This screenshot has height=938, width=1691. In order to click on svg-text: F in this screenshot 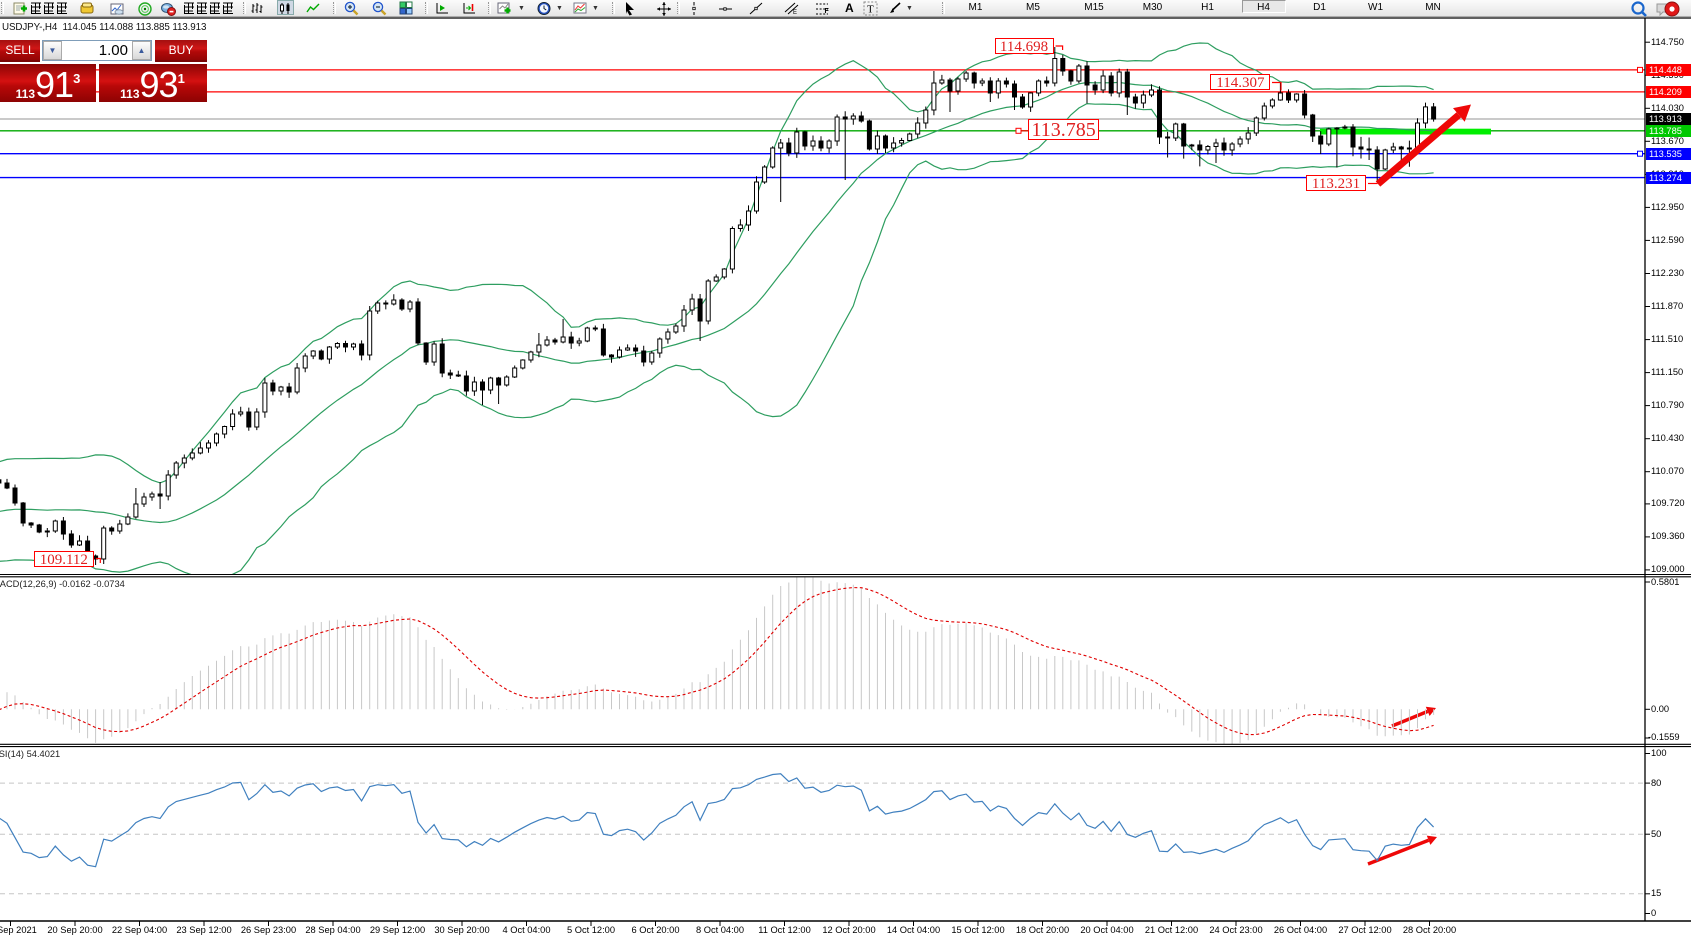, I will do `click(827, 11)`.